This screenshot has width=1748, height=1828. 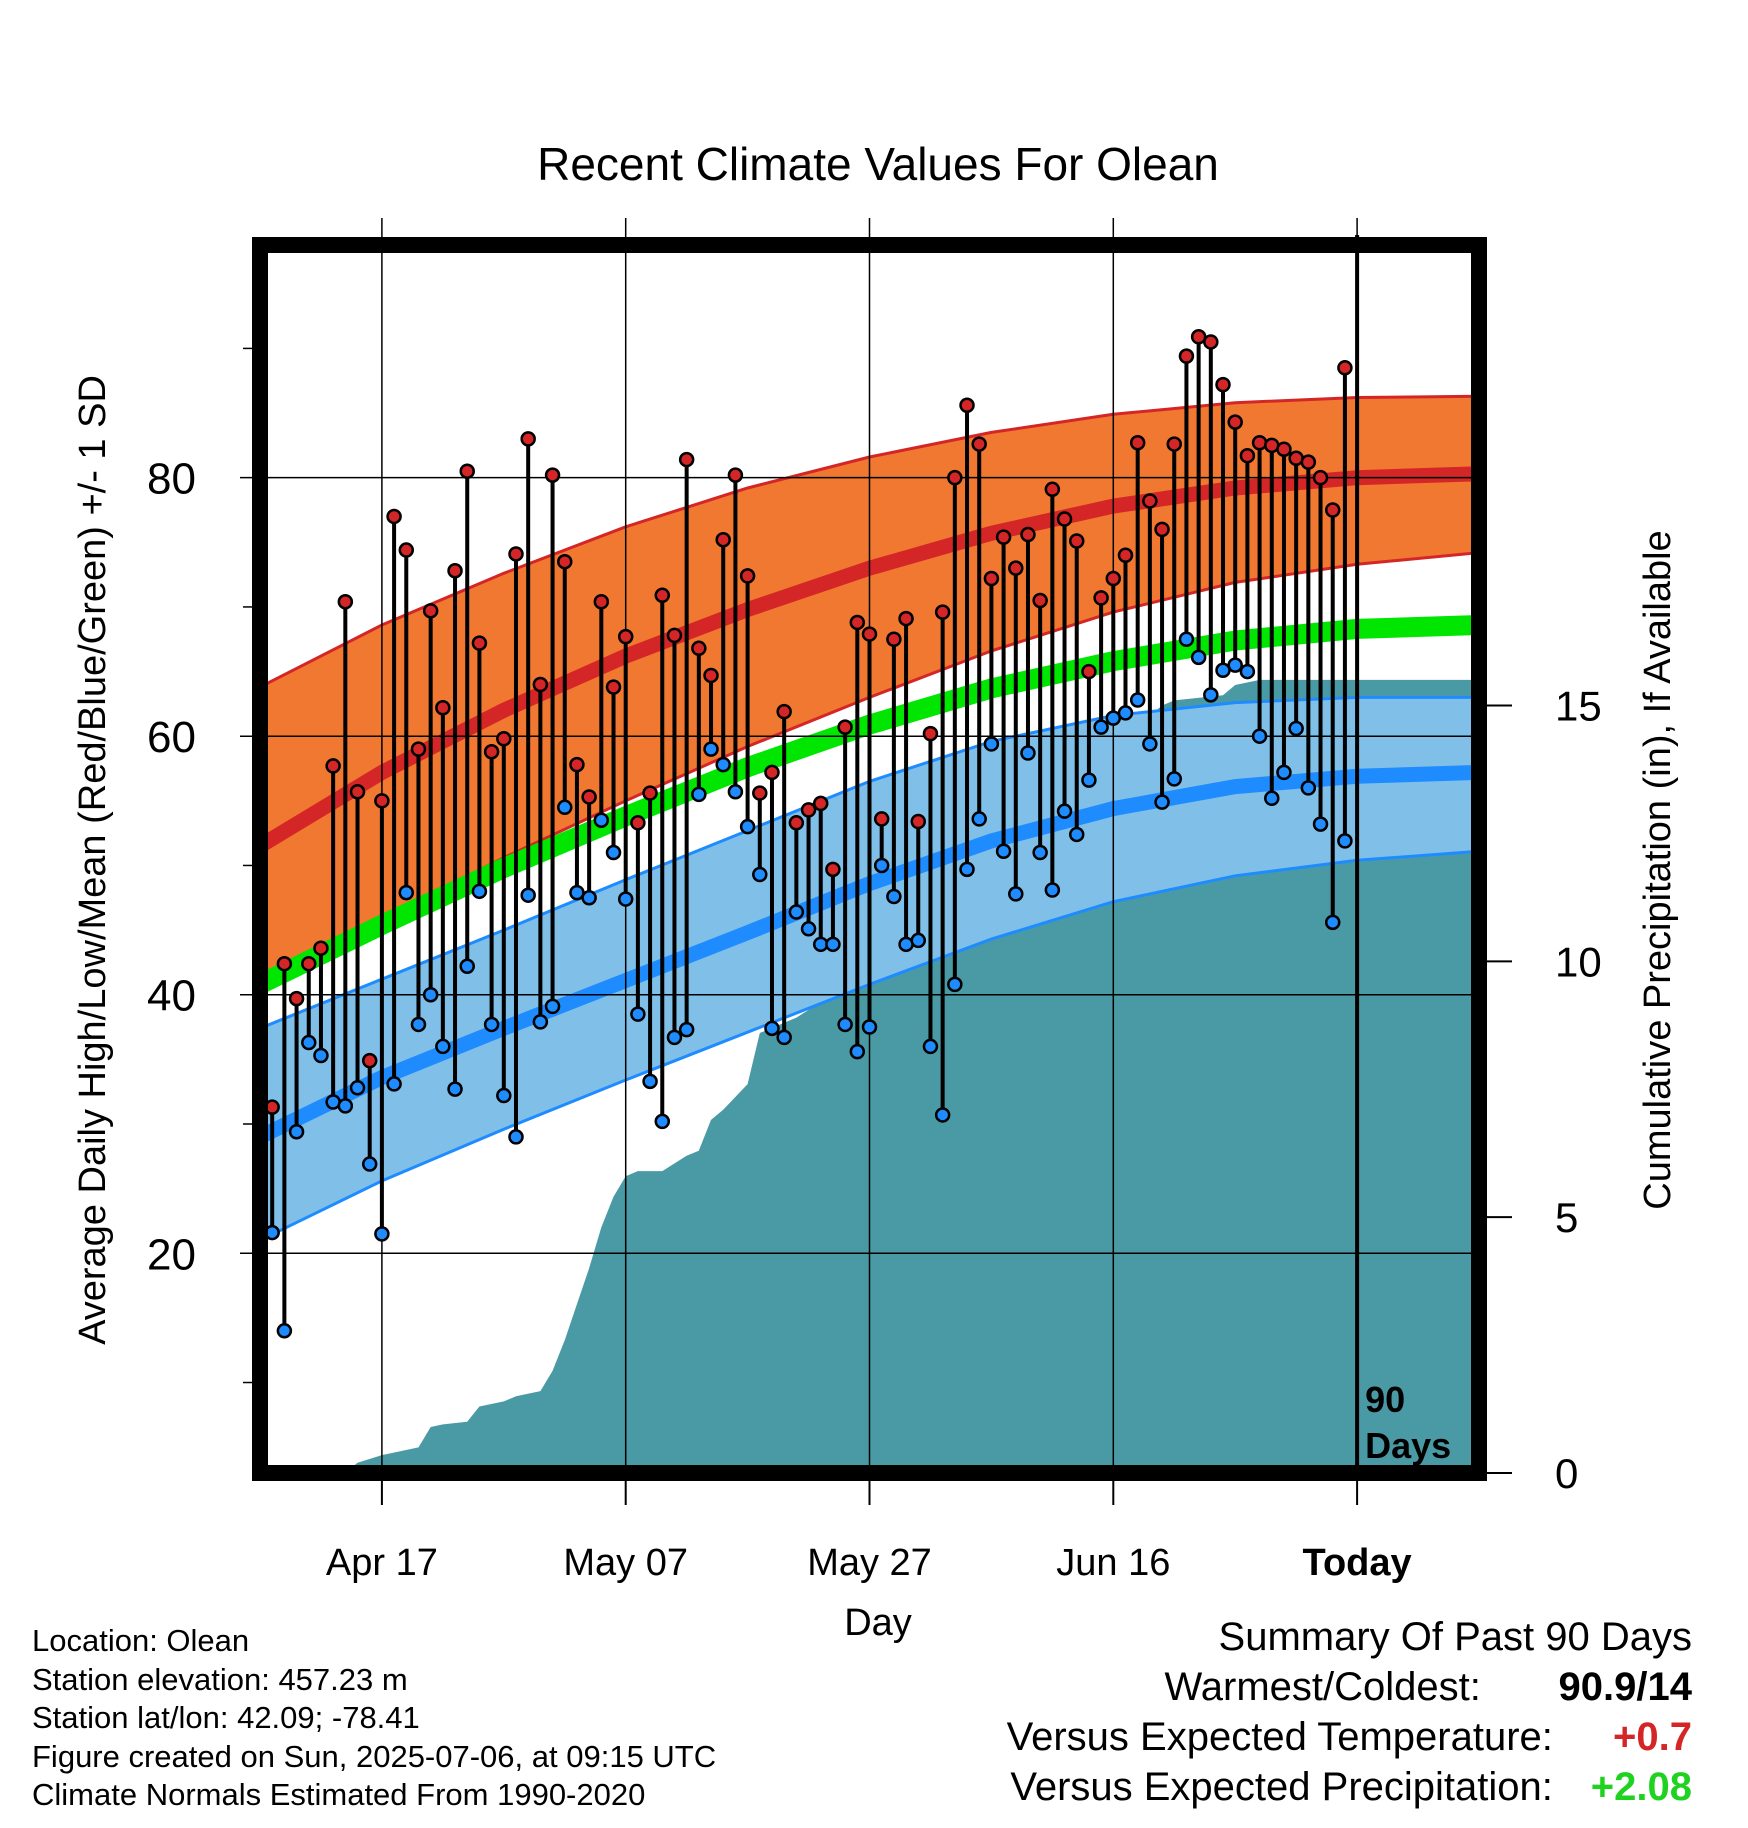 What do you see at coordinates (1279, 1737) in the screenshot?
I see `temp-label: Versus Expected Temperature:` at bounding box center [1279, 1737].